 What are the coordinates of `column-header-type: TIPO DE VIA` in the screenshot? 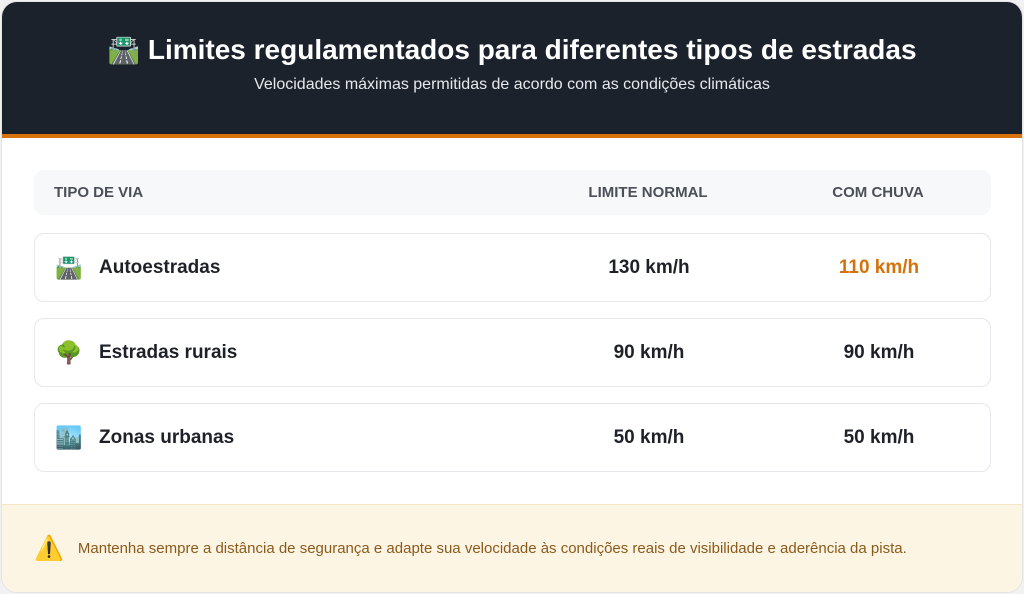 It's located at (99, 192).